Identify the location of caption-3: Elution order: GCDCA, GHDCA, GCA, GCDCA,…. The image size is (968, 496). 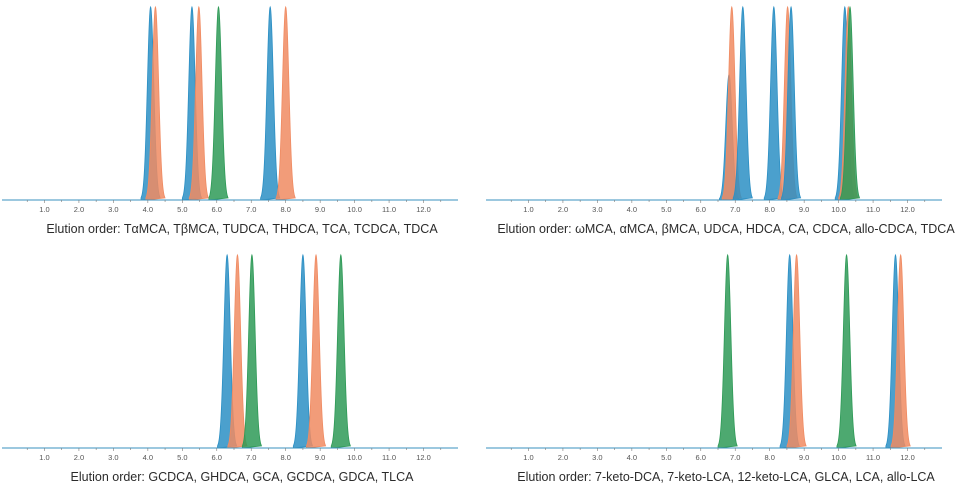
(242, 477).